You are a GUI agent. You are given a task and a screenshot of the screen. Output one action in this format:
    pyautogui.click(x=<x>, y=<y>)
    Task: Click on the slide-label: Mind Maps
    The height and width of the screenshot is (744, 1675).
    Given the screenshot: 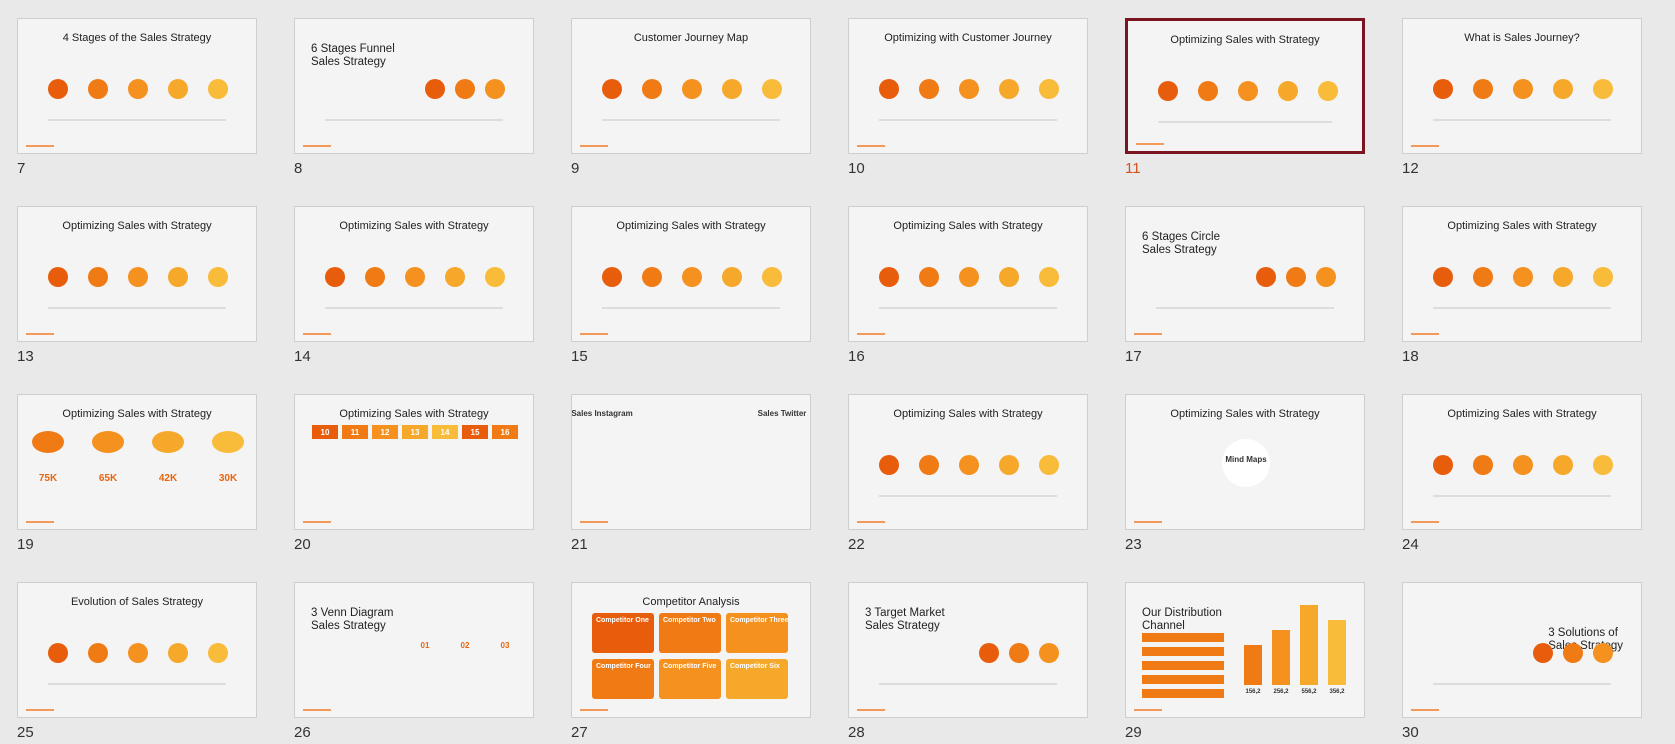 What is the action you would take?
    pyautogui.click(x=1246, y=459)
    